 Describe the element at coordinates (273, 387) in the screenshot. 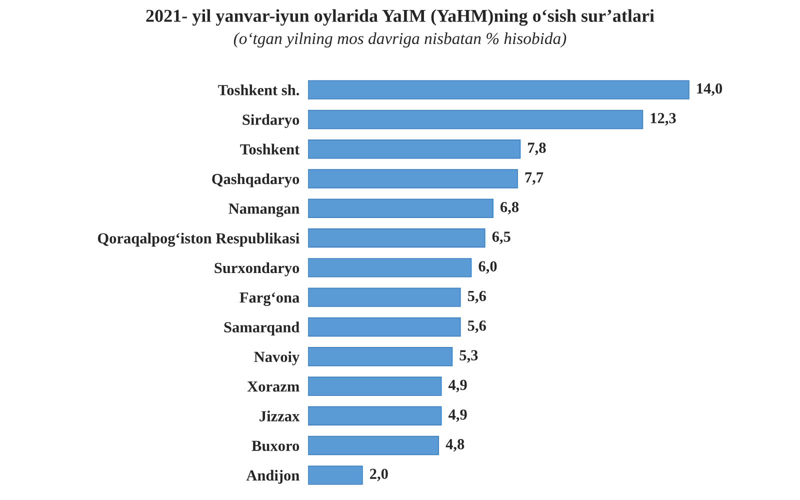

I see `y-tick-label: Xorazm` at that location.